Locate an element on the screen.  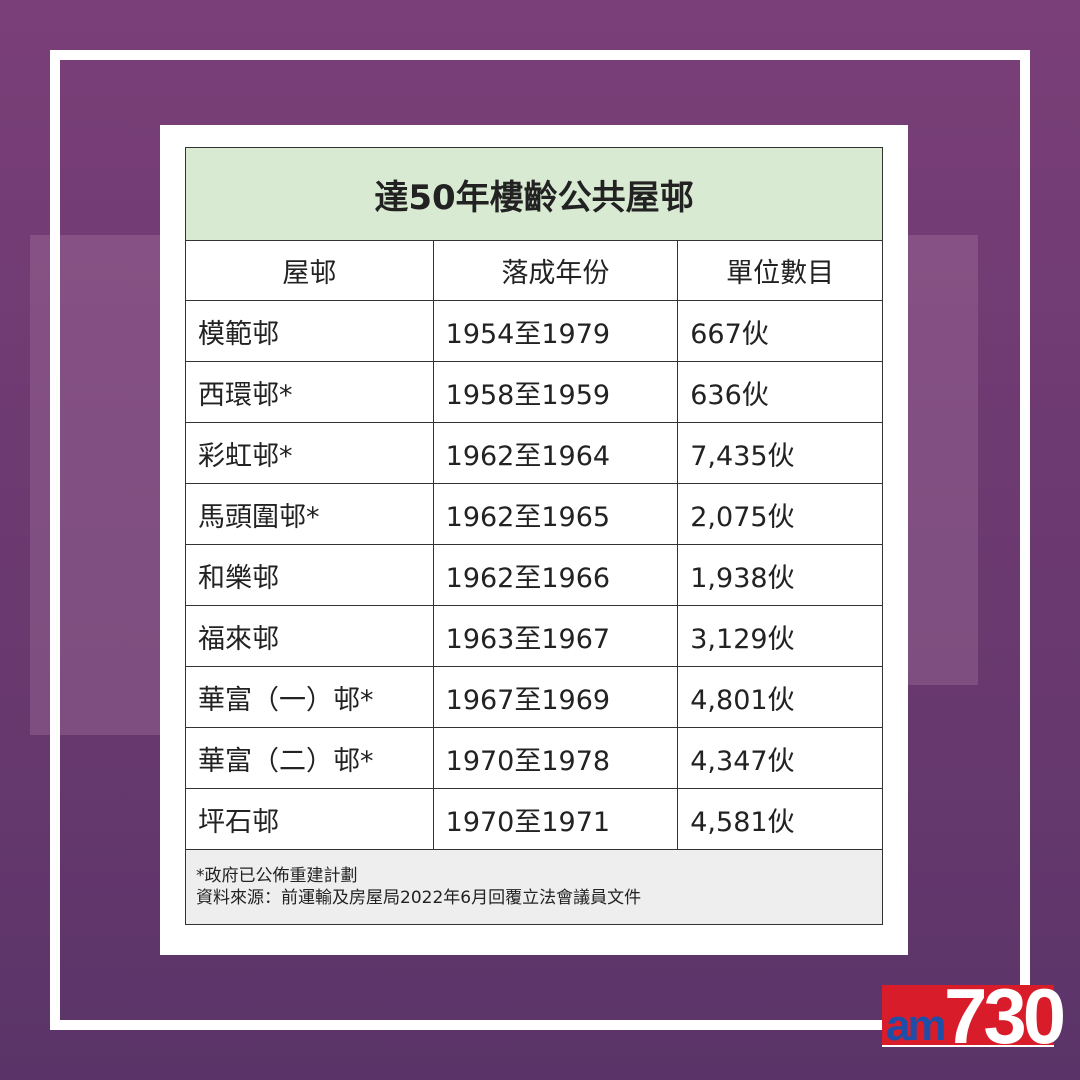
cell-units: 4,801伙 is located at coordinates (780, 697).